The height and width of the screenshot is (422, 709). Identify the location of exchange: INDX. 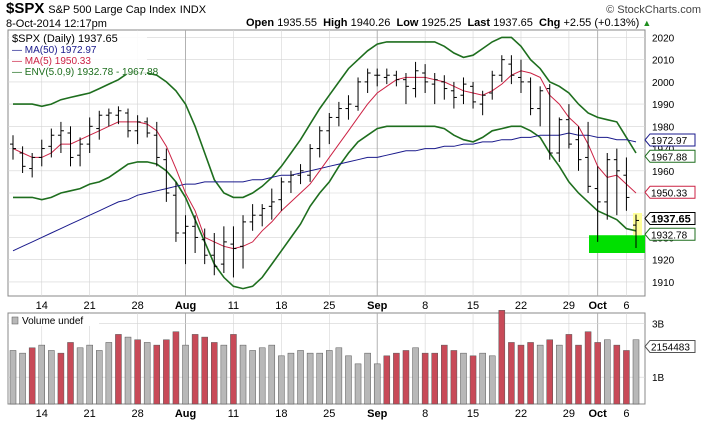
(193, 10).